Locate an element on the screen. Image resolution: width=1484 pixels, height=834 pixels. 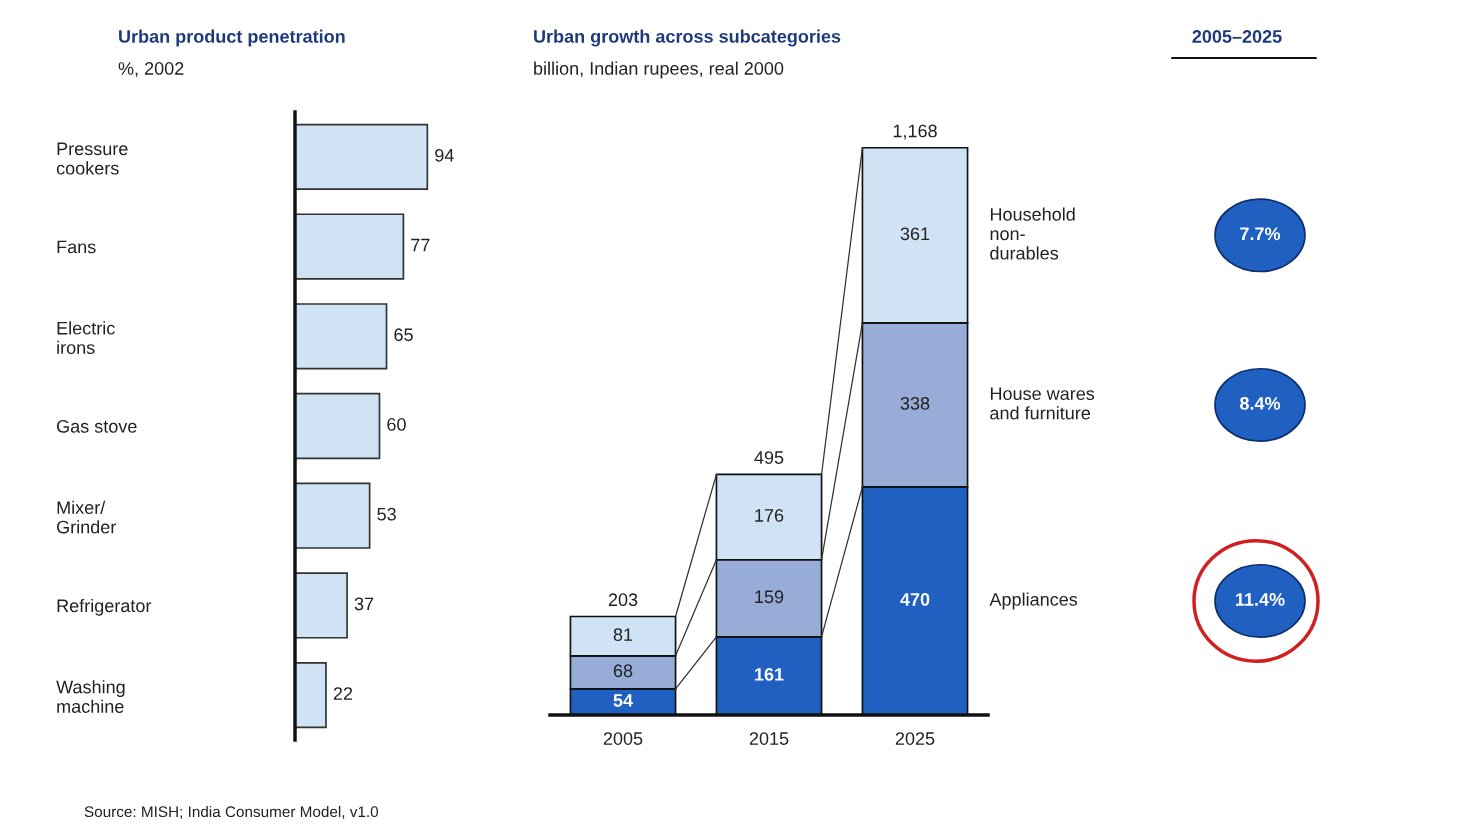
y-tick-label: Washing machine is located at coordinates (90, 696).